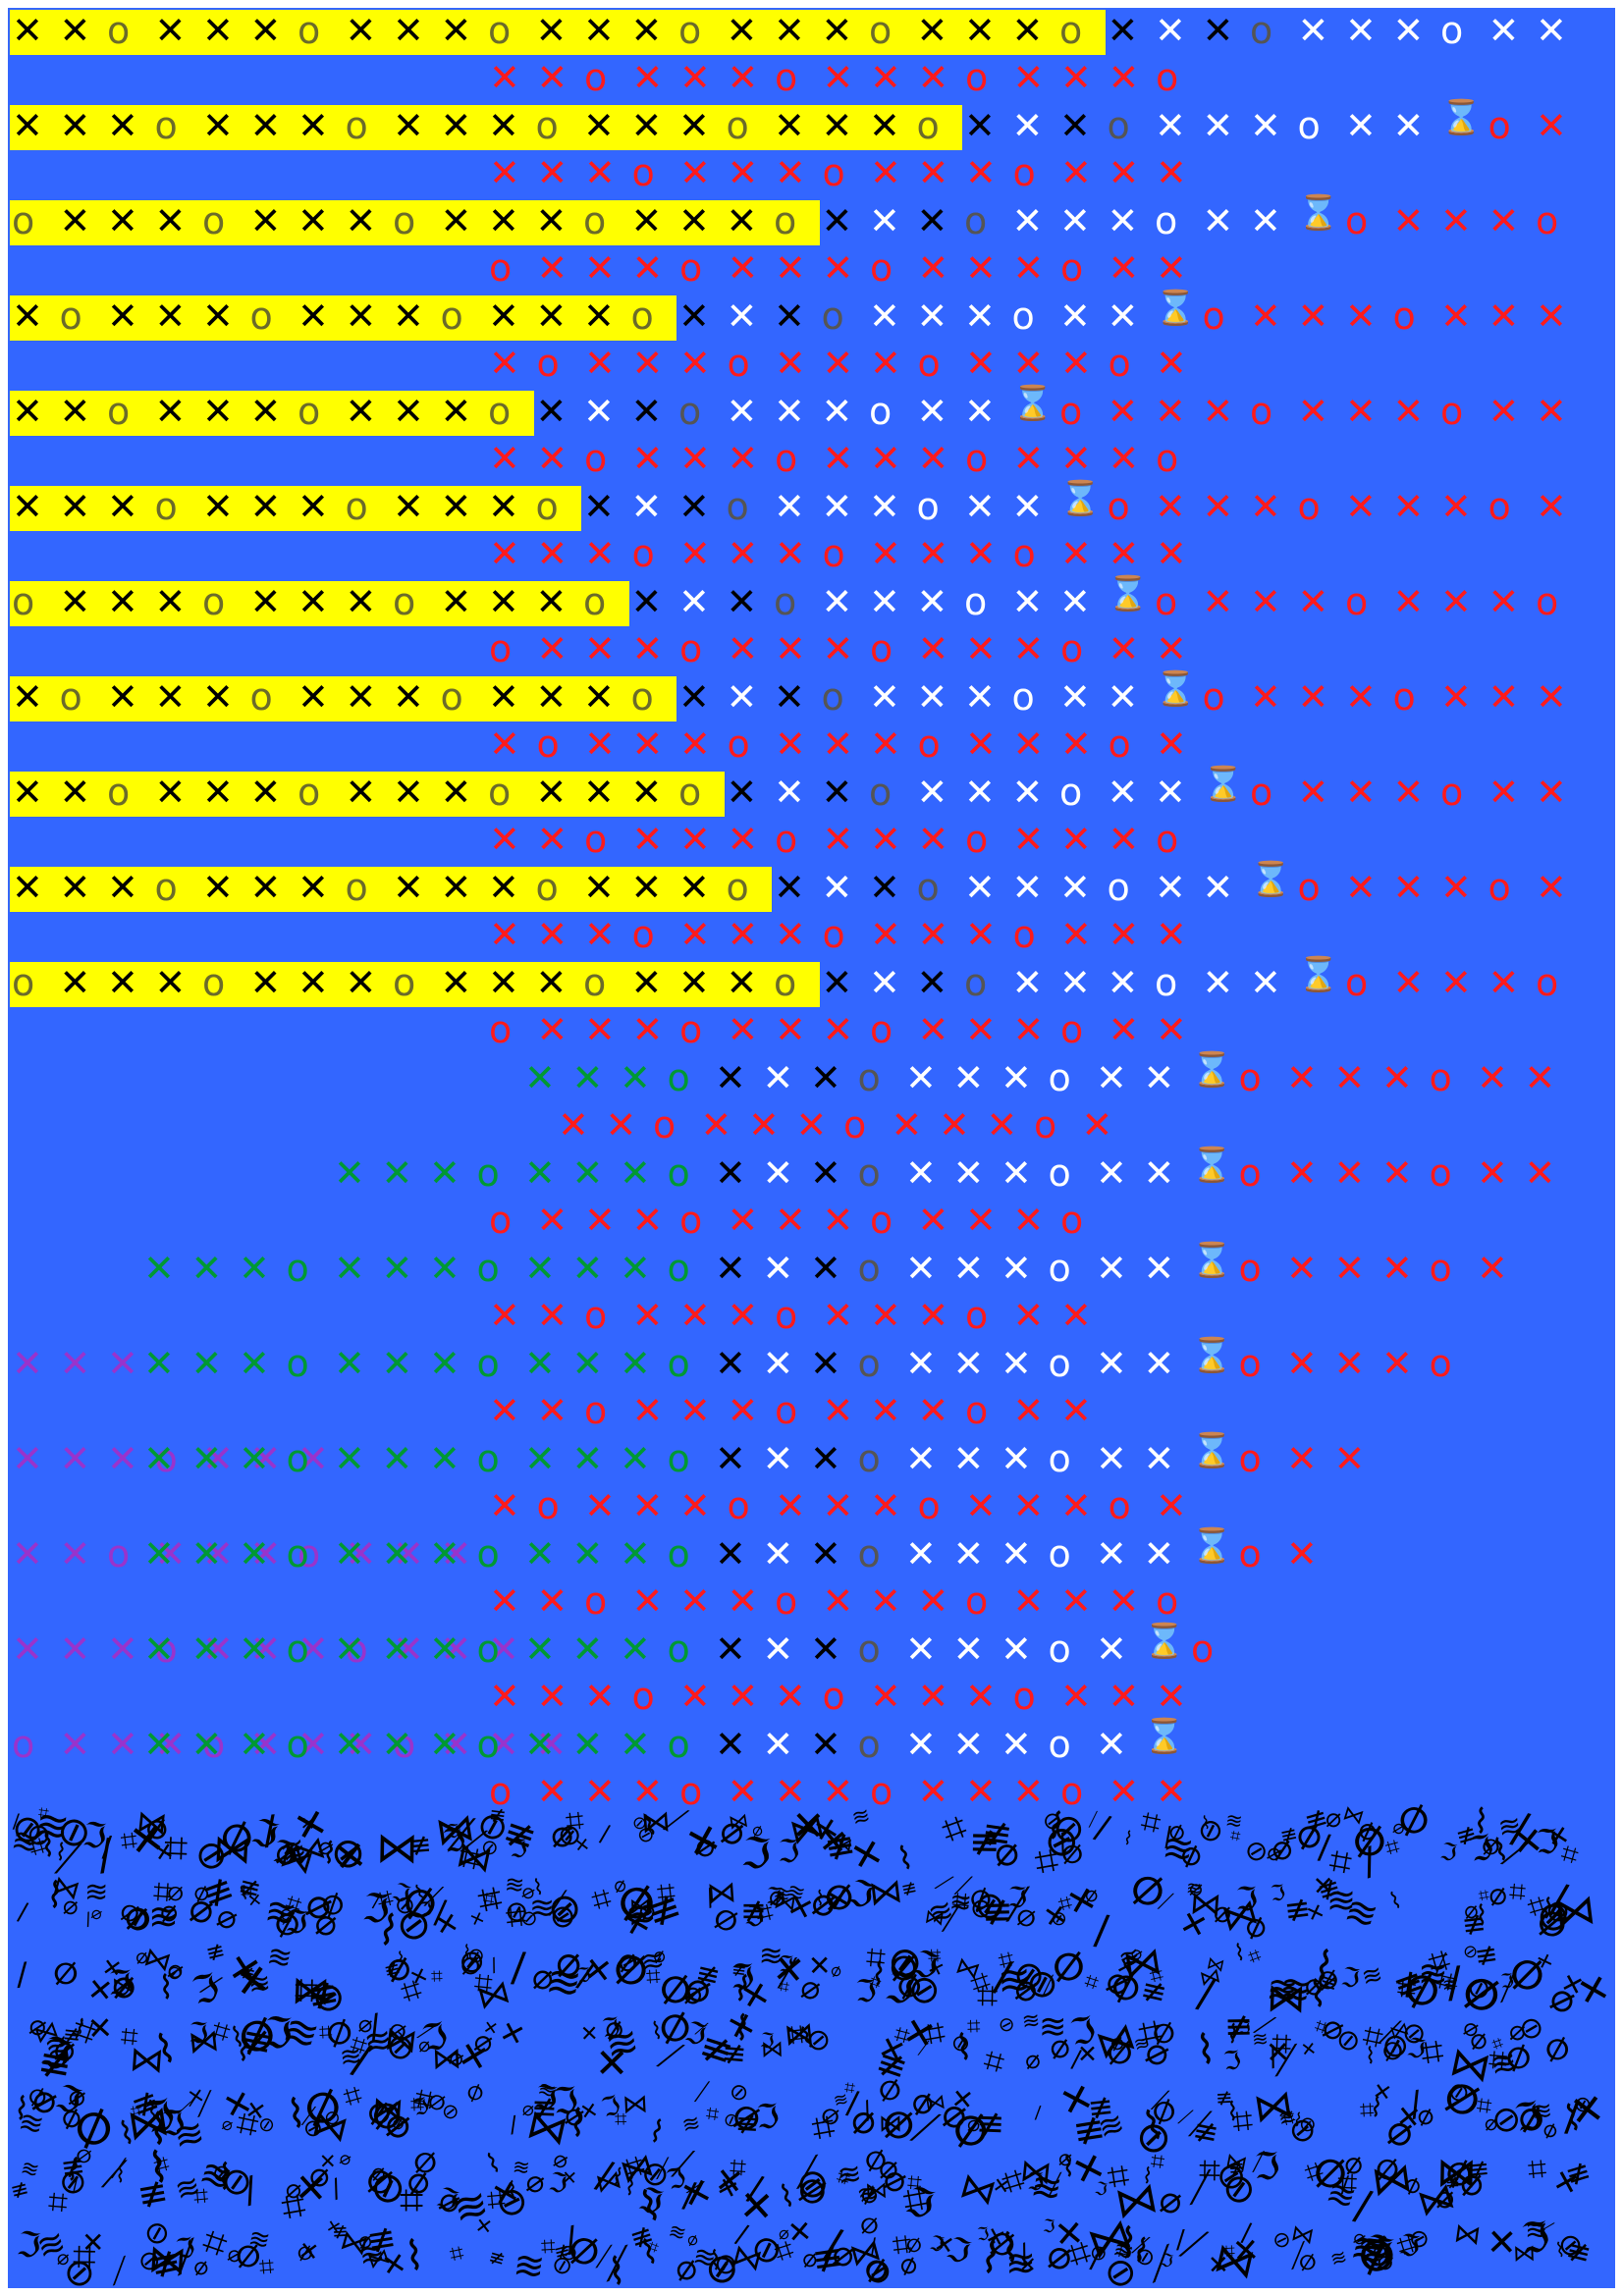 This screenshot has width=1623, height=2296. I want to click on glitch-noise-glyph: ≢, so click(497, 2257).